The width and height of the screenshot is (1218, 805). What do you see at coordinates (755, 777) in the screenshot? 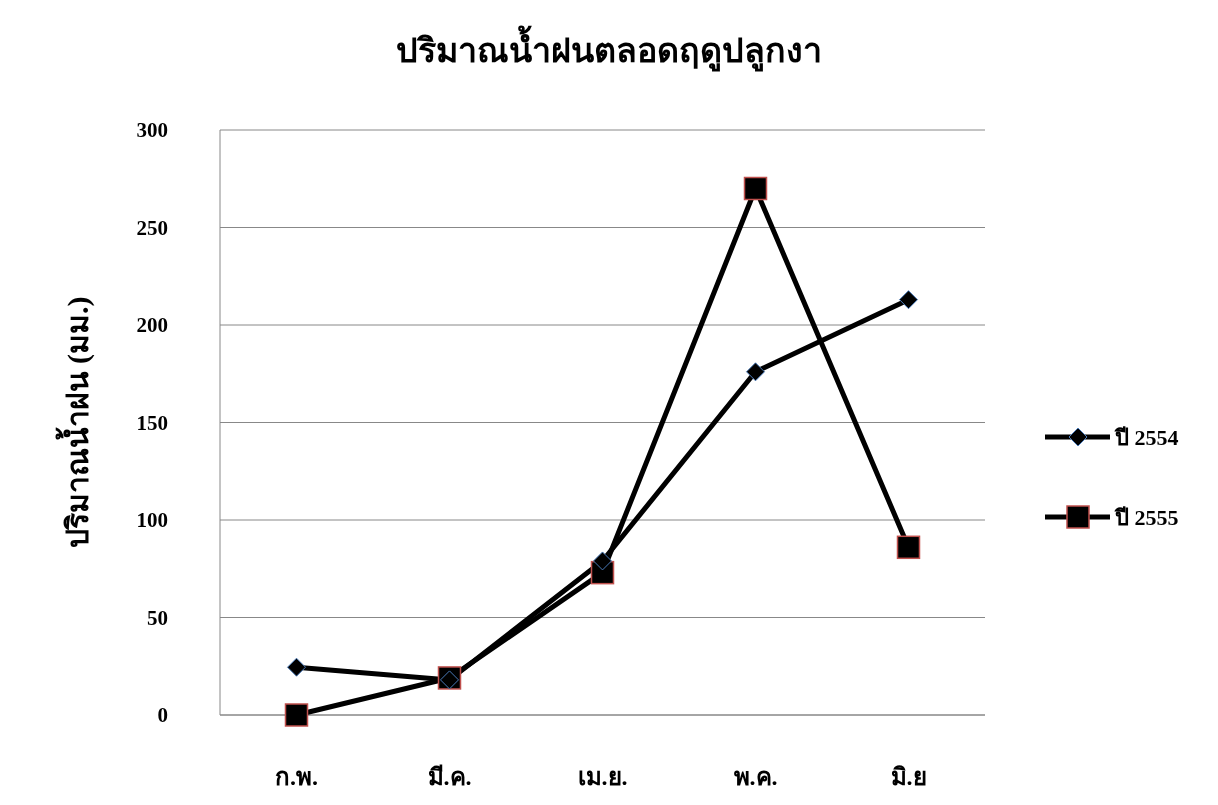
I see `x-tick-label: พ.ค.` at bounding box center [755, 777].